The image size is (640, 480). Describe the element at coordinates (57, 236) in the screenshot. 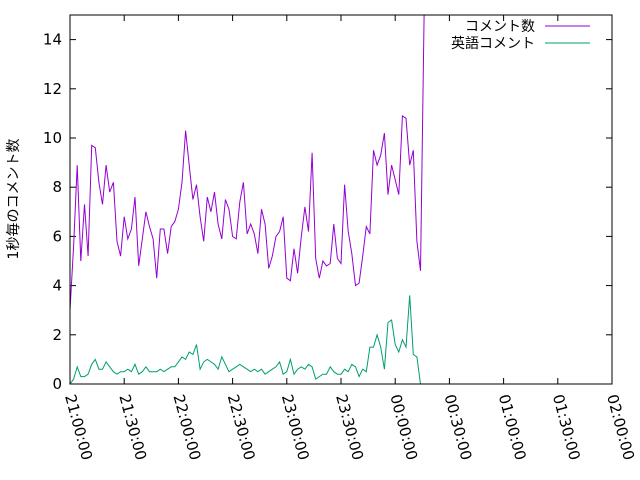

I see `y-tick-label: 6` at that location.